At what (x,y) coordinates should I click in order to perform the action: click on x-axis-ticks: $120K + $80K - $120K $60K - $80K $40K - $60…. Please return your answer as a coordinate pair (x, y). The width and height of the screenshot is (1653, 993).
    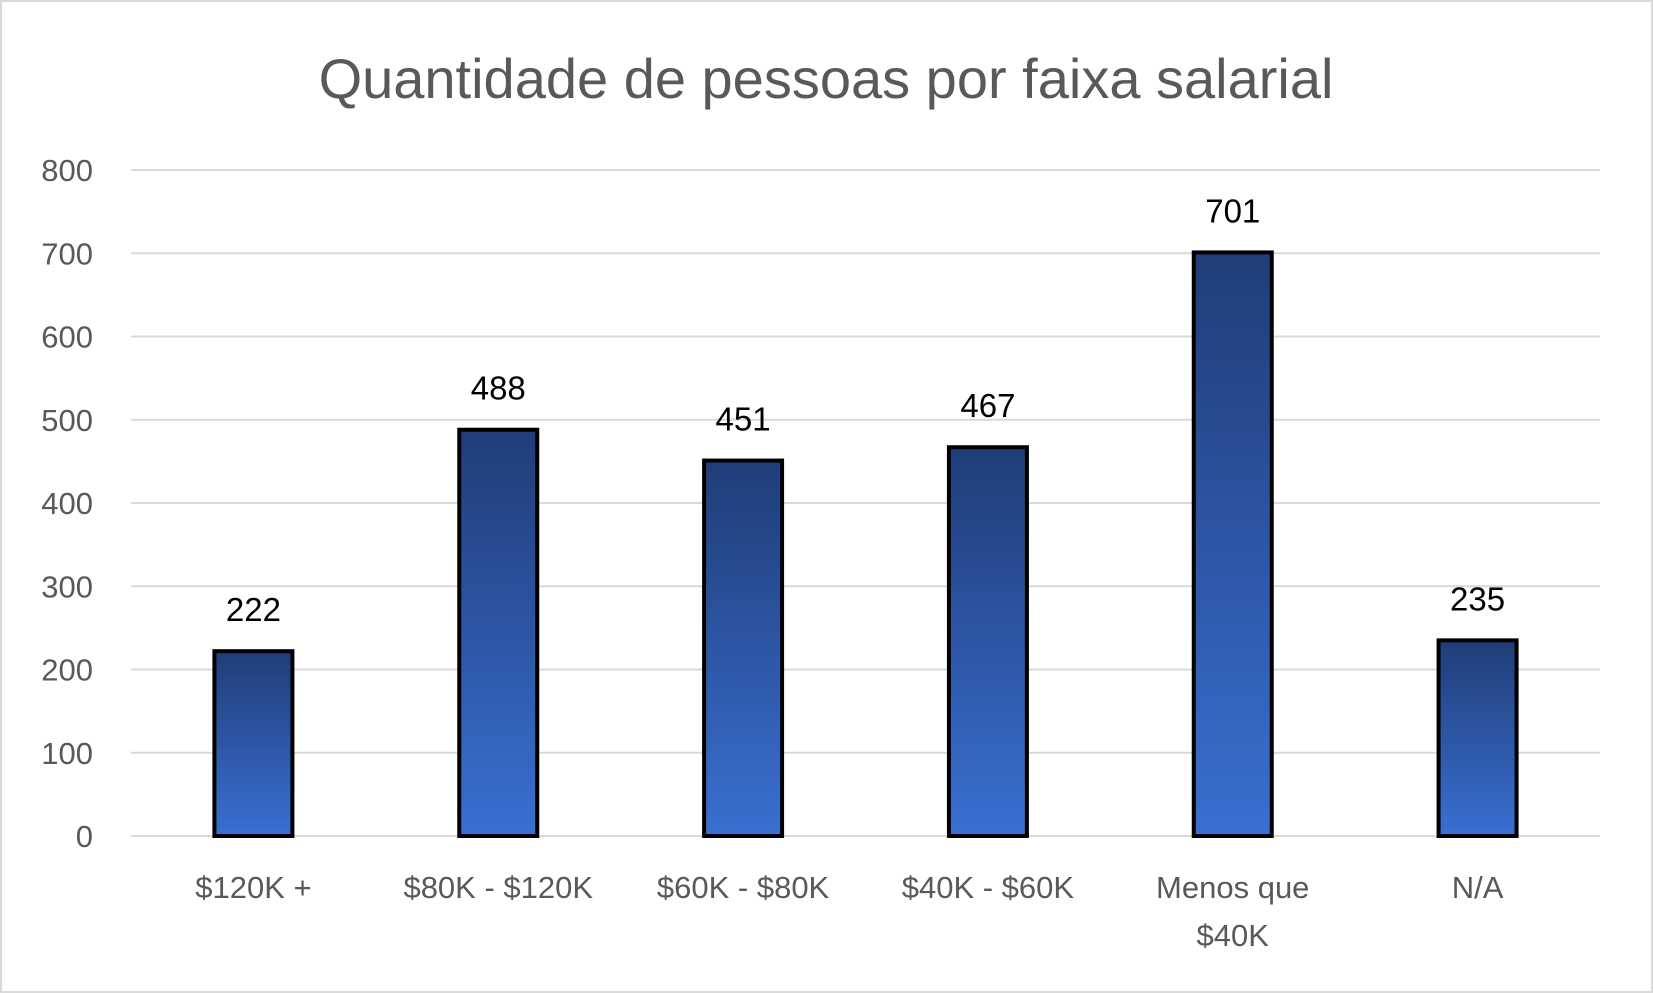
    Looking at the image, I should click on (849, 911).